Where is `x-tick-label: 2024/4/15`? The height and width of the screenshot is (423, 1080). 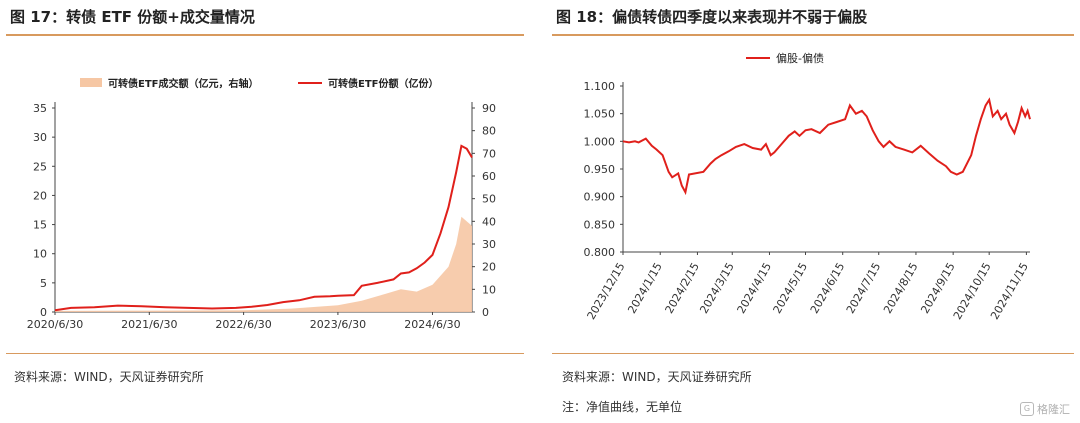 x-tick-label: 2024/4/15 is located at coordinates (754, 287).